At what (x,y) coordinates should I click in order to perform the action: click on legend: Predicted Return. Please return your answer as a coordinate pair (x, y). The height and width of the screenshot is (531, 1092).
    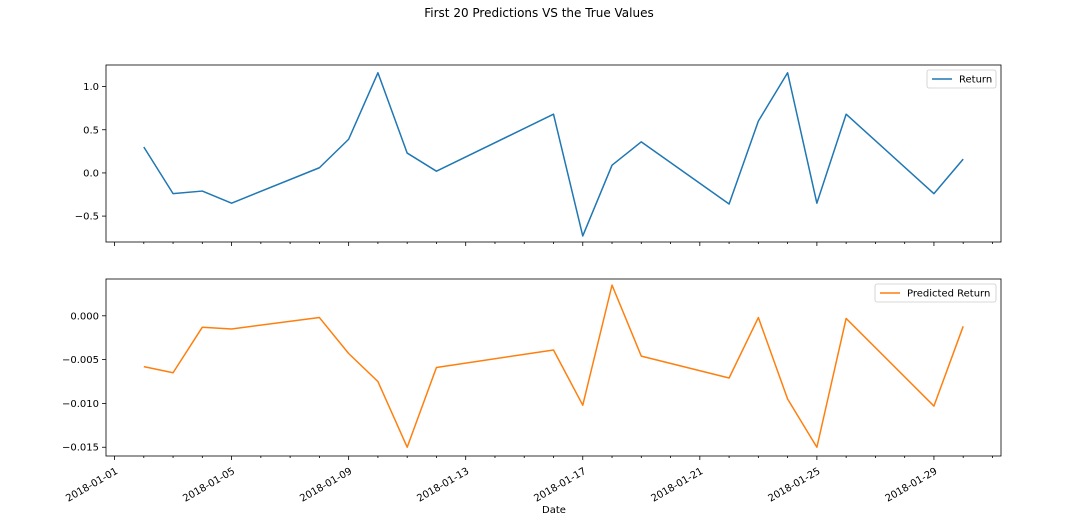
    Looking at the image, I should click on (935, 293).